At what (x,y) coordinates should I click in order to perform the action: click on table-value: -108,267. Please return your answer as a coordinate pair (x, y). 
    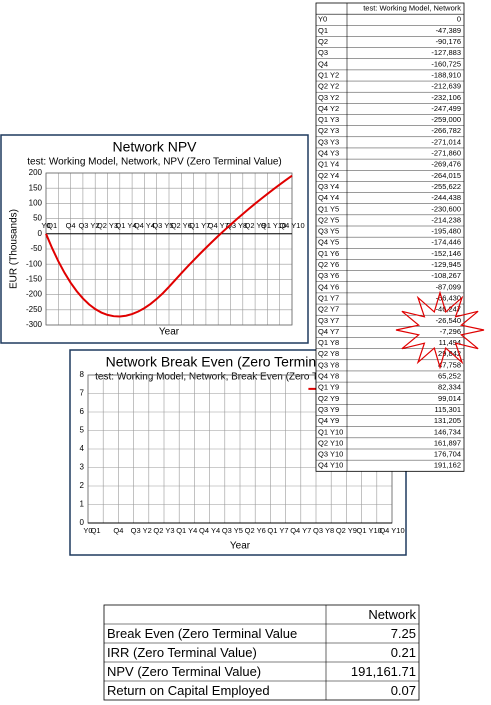
    Looking at the image, I should click on (446, 275).